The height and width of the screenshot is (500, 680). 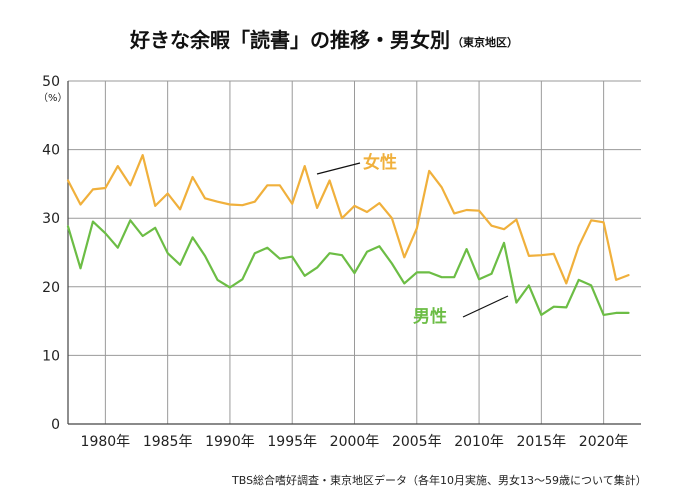 What do you see at coordinates (51, 219) in the screenshot?
I see `y-tick-label: 30` at bounding box center [51, 219].